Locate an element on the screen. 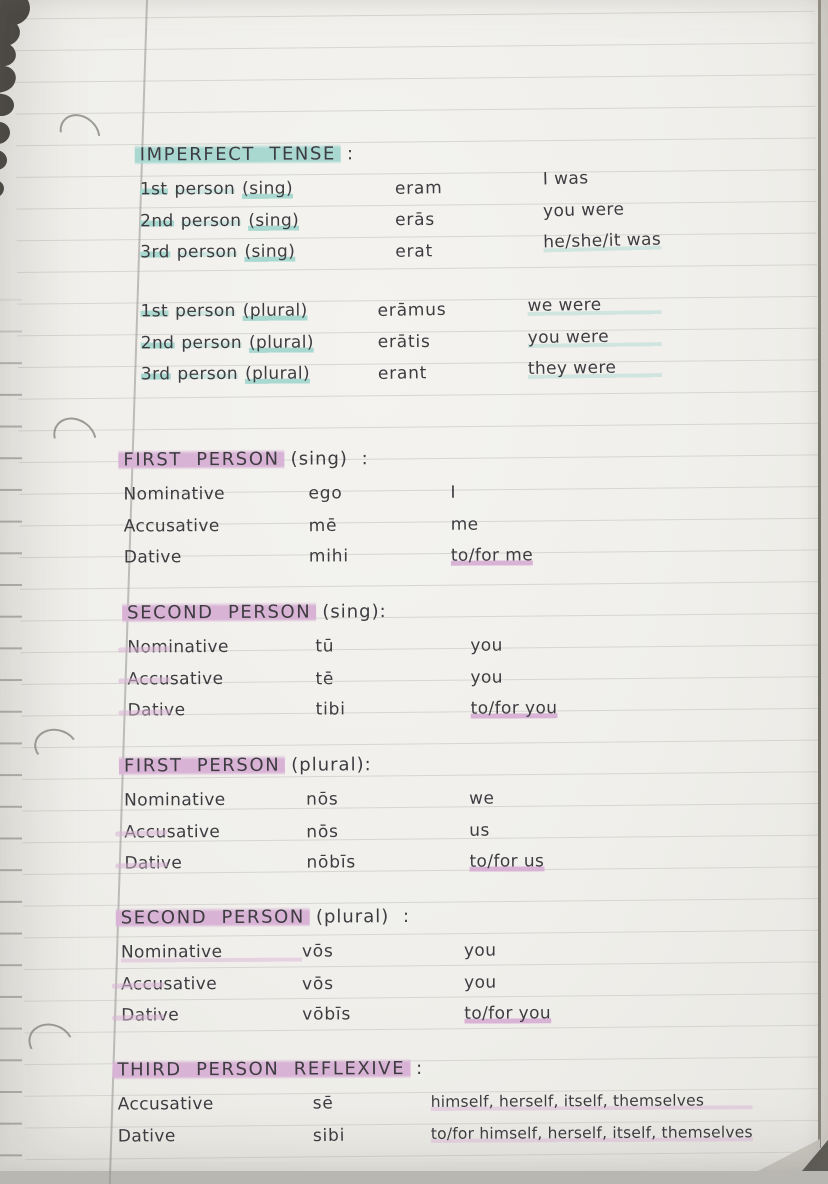 The image size is (828, 1184). latin-word: erāmus is located at coordinates (452, 310).